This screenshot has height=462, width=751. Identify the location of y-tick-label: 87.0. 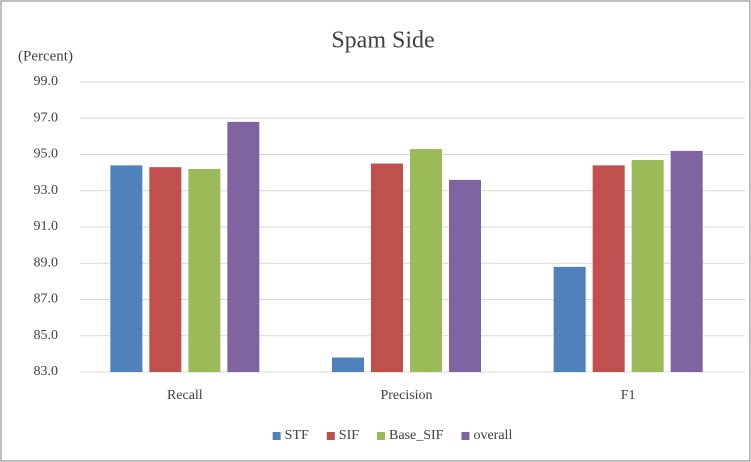
(46, 299).